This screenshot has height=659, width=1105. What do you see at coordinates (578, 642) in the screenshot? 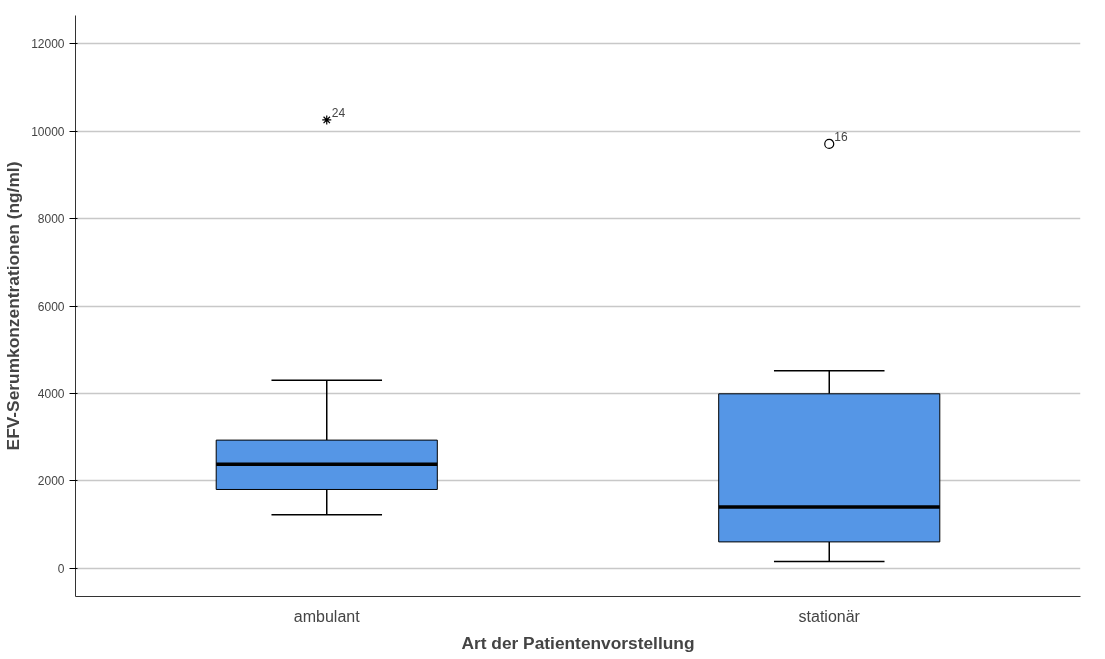
I see `x-axis-title: Art der Patientenvorstellung` at bounding box center [578, 642].